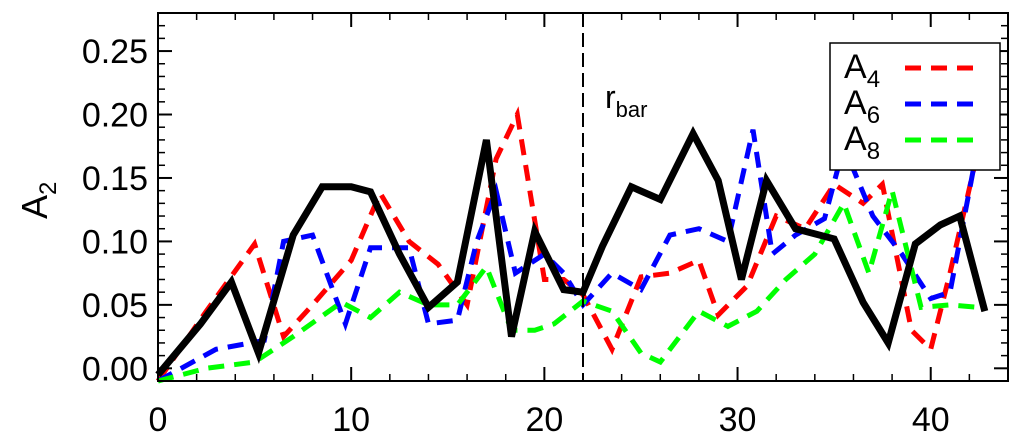 This screenshot has height=446, width=1024. Describe the element at coordinates (115, 369) in the screenshot. I see `y-tick-label: 0.00` at that location.